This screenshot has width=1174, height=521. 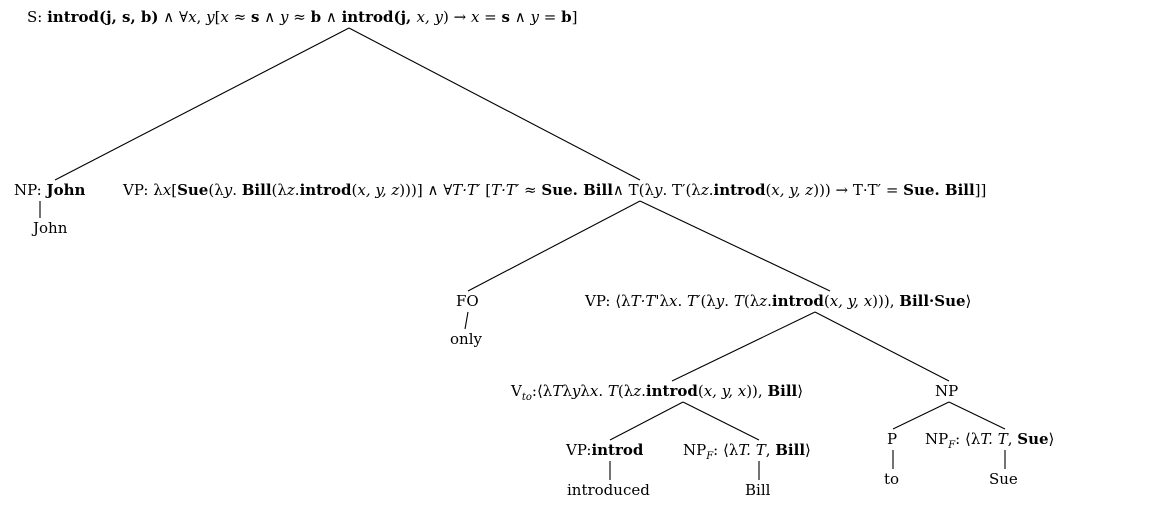 I want to click on edge-vp_top-fo, so click(x=554, y=246).